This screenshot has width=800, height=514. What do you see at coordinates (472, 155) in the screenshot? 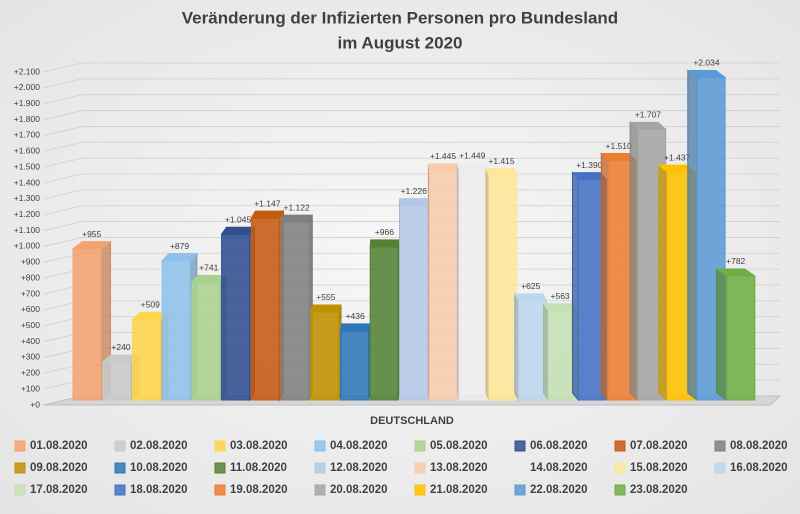
I see `value-label: +1.449` at bounding box center [472, 155].